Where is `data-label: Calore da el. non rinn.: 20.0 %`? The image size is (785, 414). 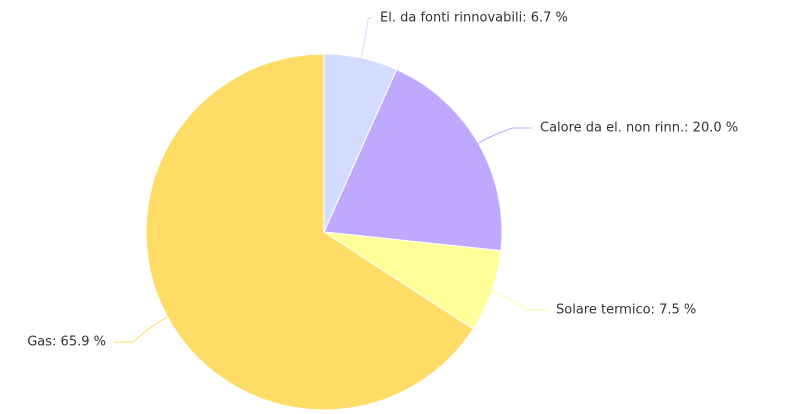
data-label: Calore da el. non rinn.: 20.0 % is located at coordinates (639, 128).